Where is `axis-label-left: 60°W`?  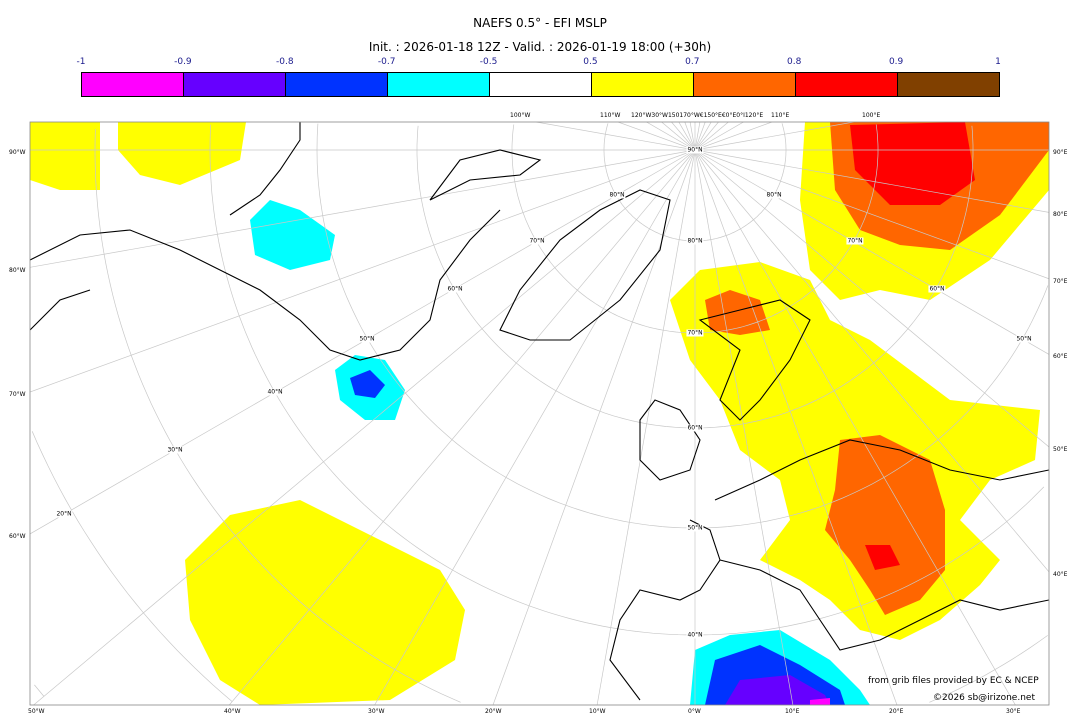 axis-label-left: 60°W is located at coordinates (17, 536).